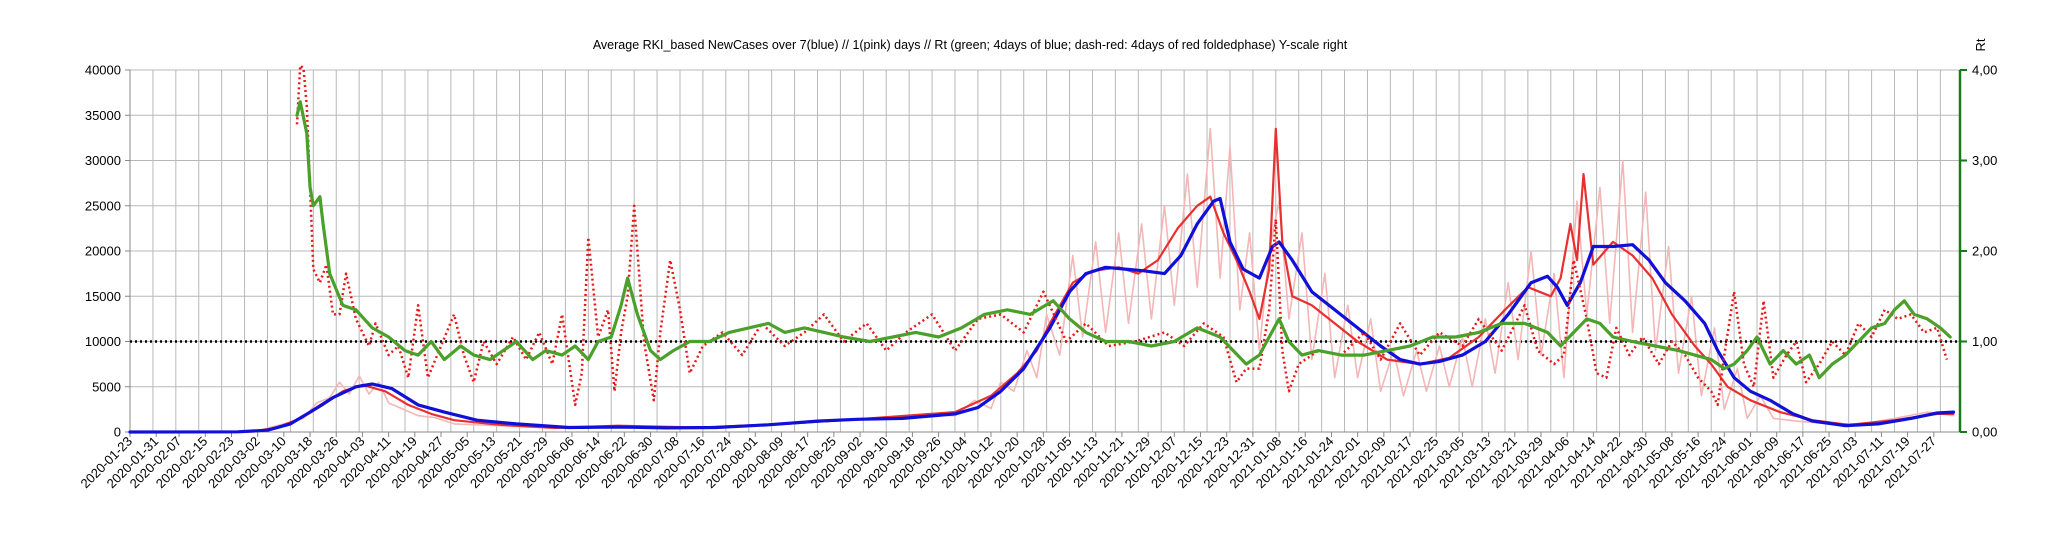 The image size is (2048, 540). Describe the element at coordinates (103, 296) in the screenshot. I see `y-tick-label-left: 15000` at that location.